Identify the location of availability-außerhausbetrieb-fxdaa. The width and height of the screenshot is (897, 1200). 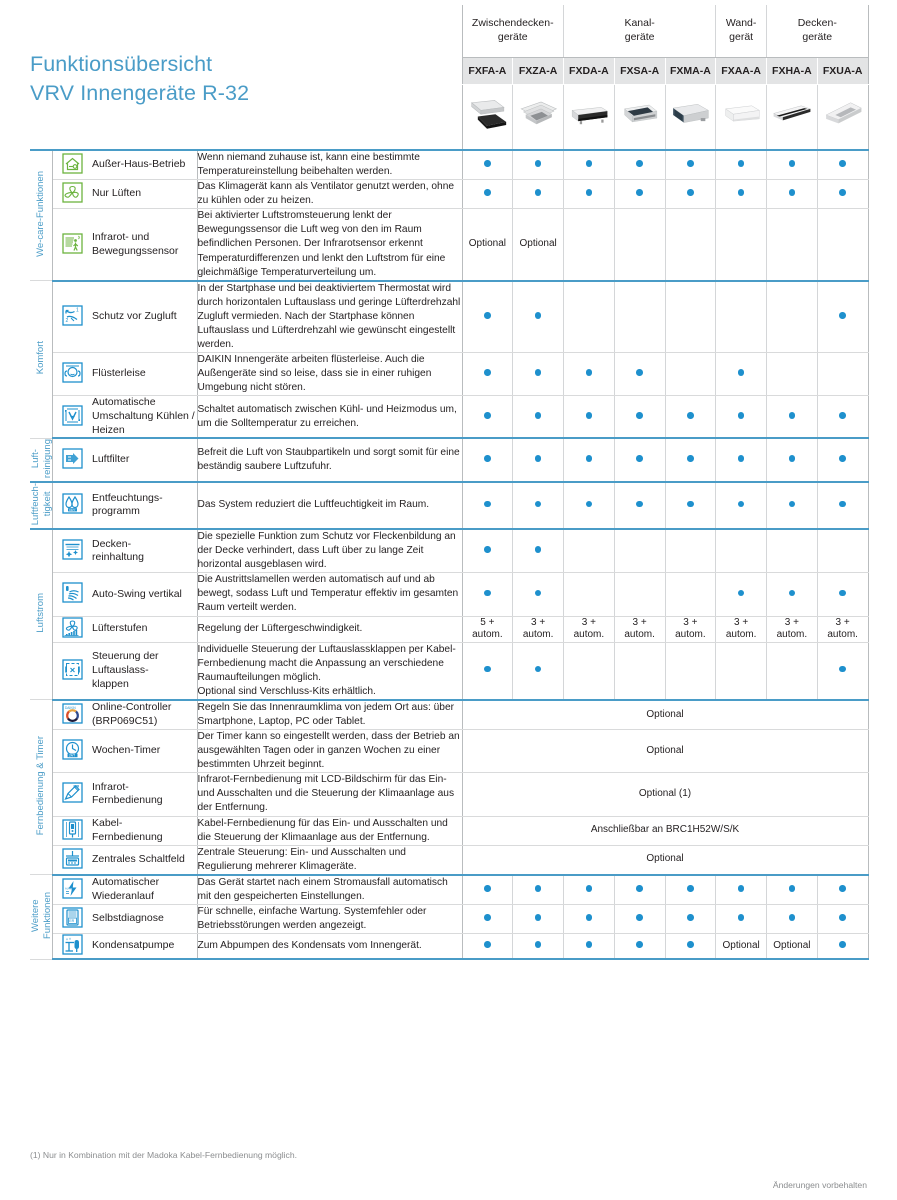
(589, 165).